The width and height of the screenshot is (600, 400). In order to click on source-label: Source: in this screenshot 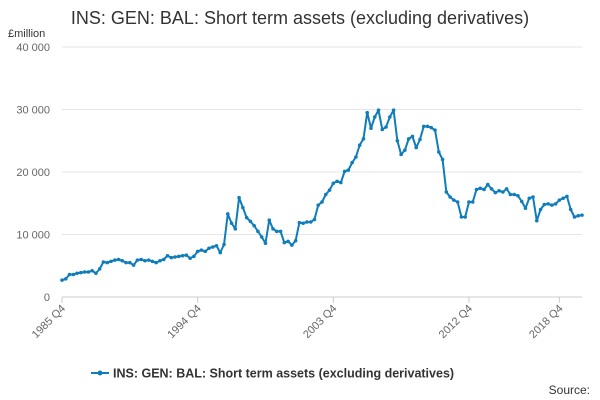, I will do `click(569, 390)`.